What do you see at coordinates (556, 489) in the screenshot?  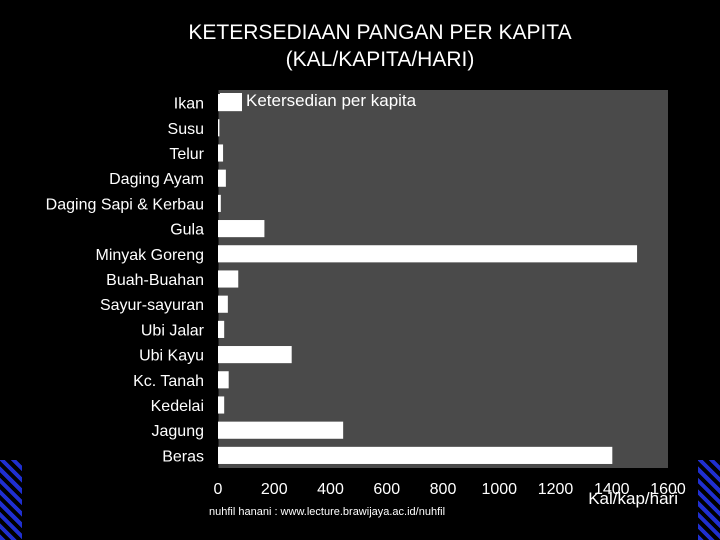 I see `x-tick-label: 1200` at bounding box center [556, 489].